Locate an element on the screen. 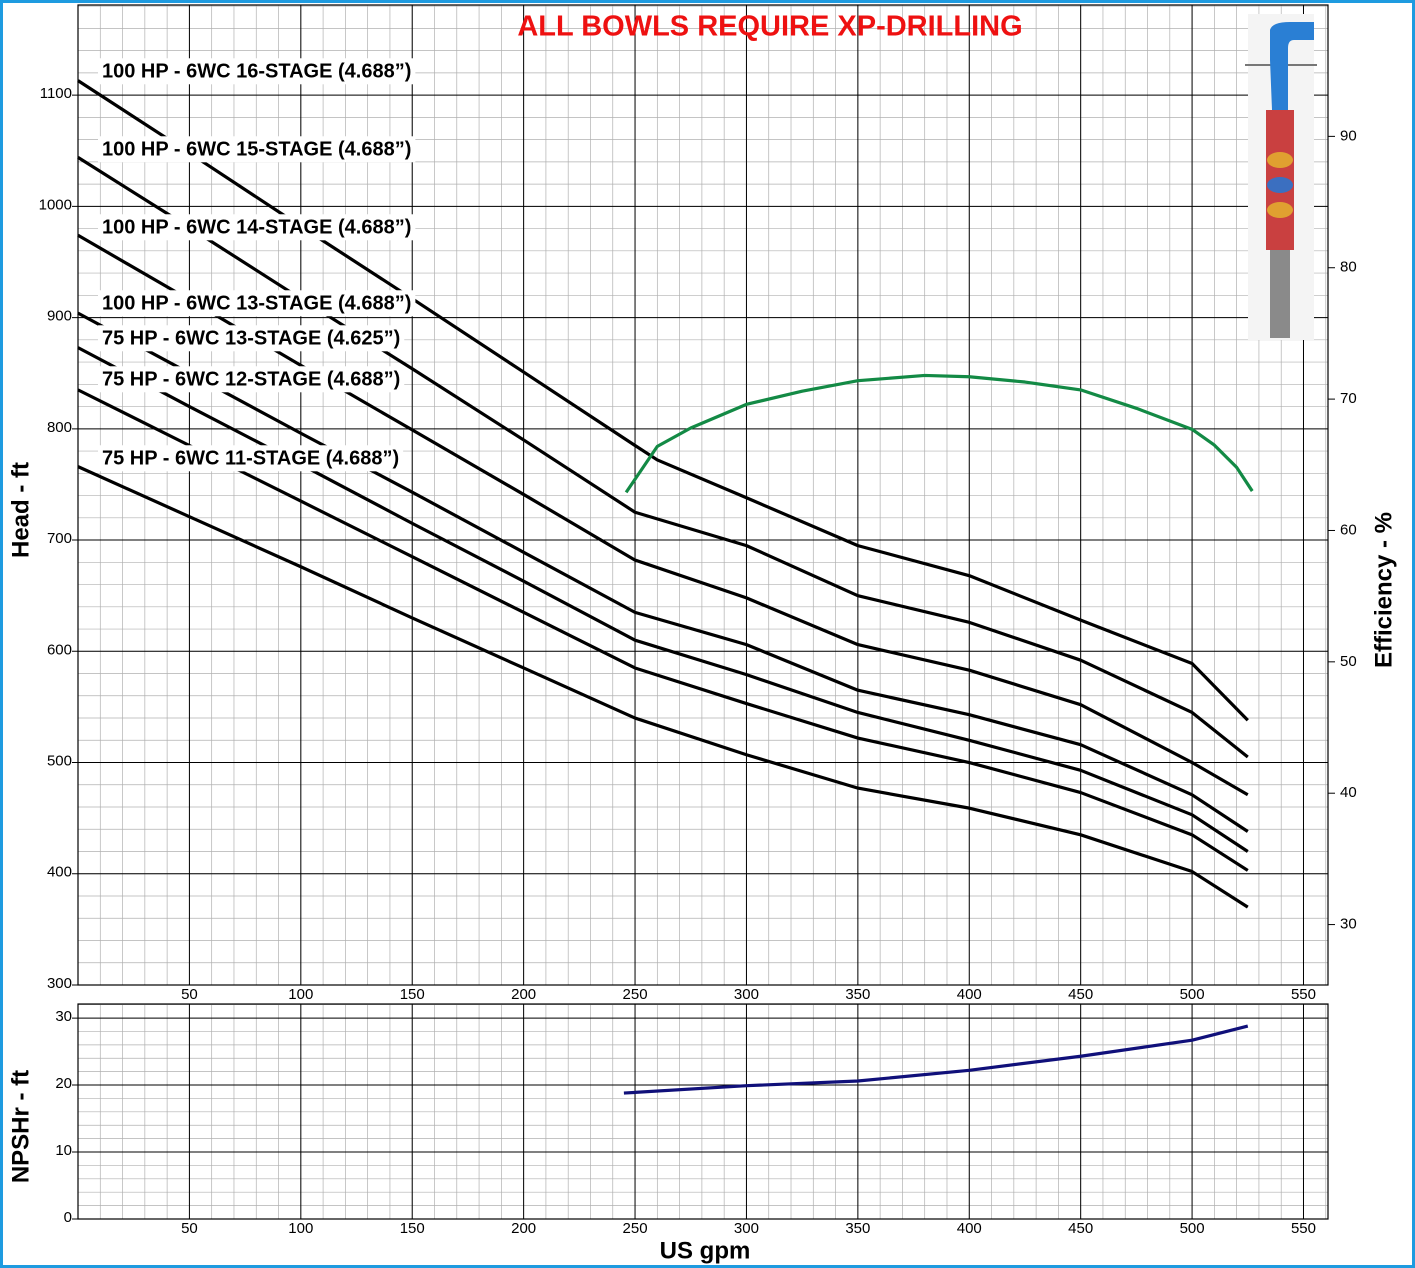  curve-label: 75 HP - 6WC 11-STAGE (4.688”) is located at coordinates (250, 458).